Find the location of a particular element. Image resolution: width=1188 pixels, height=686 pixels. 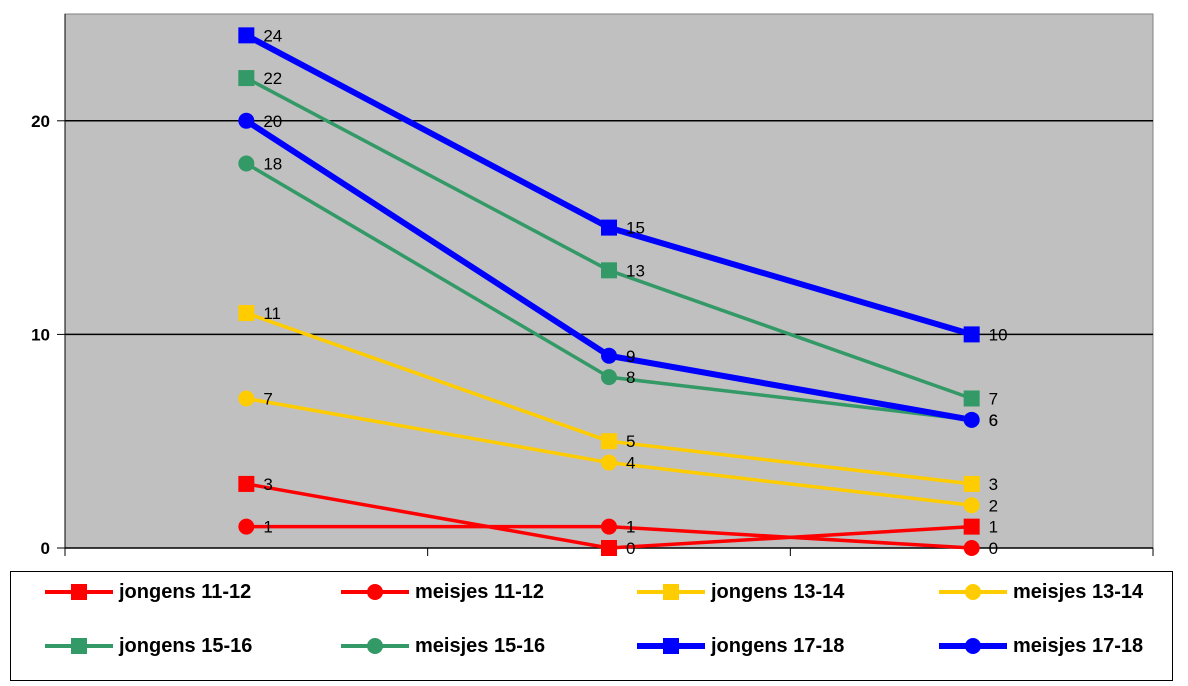

legend-label: jongens 11-12 is located at coordinates (185, 591).